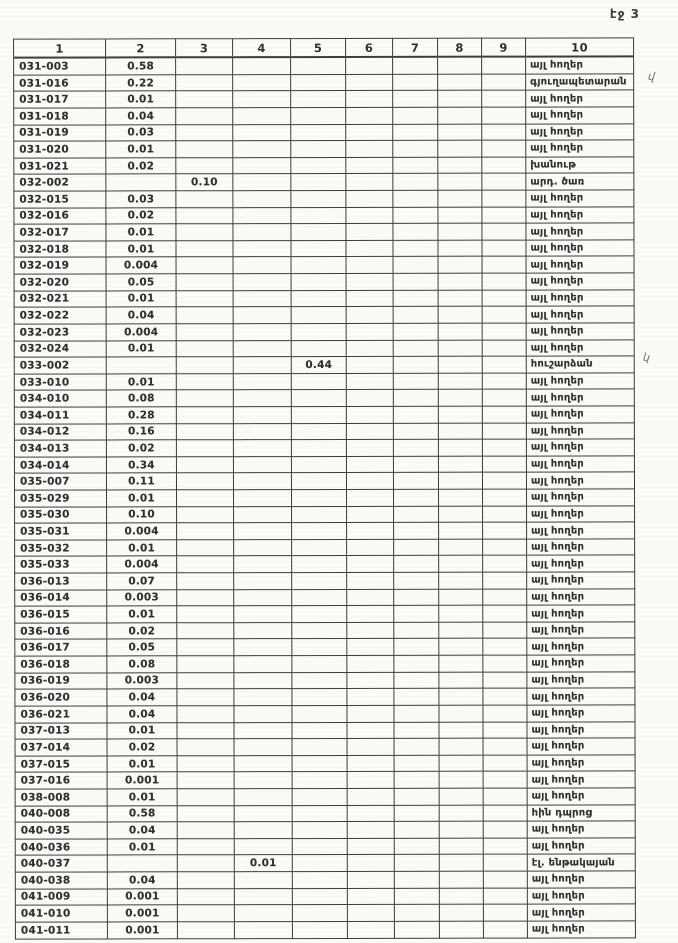  Describe the element at coordinates (323, 115) in the screenshot. I see `table-row: 031-018 0.04 այլ հողեր` at that location.